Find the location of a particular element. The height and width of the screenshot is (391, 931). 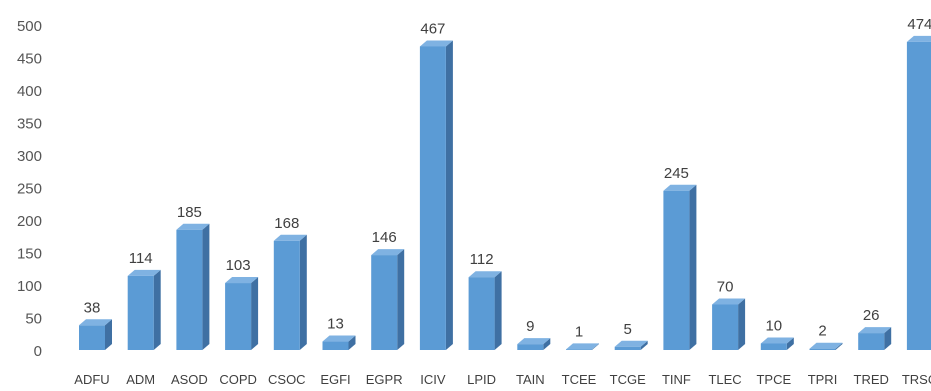

bar-tcee is located at coordinates (582, 346).